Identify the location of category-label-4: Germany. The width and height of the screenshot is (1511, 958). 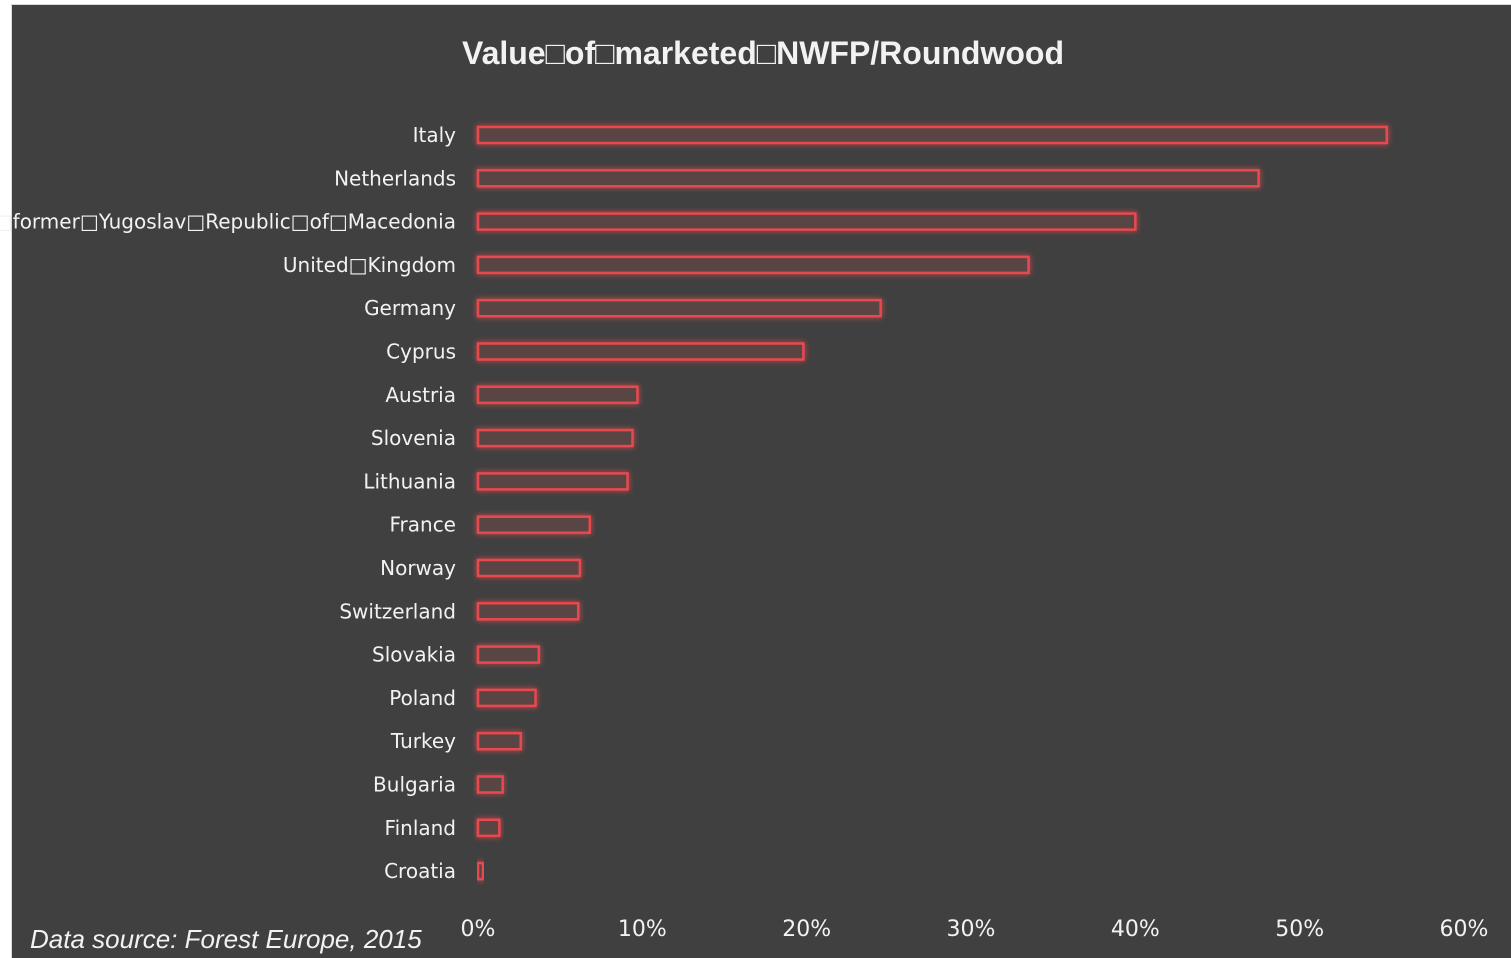
(410, 308).